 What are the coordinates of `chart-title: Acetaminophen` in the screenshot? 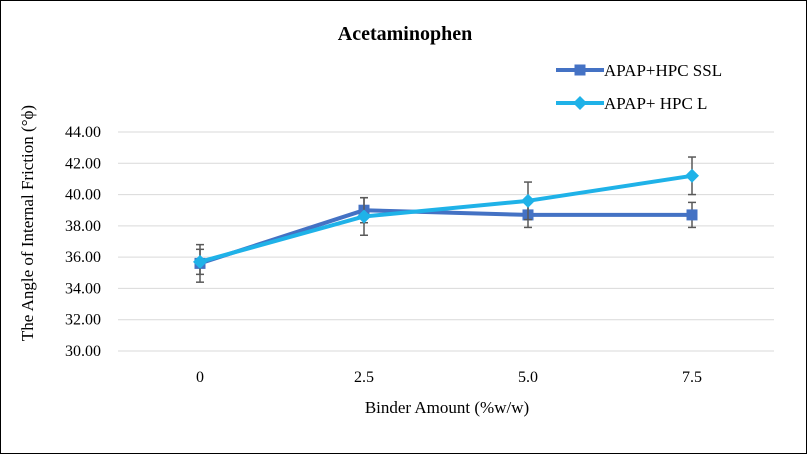 It's located at (405, 34).